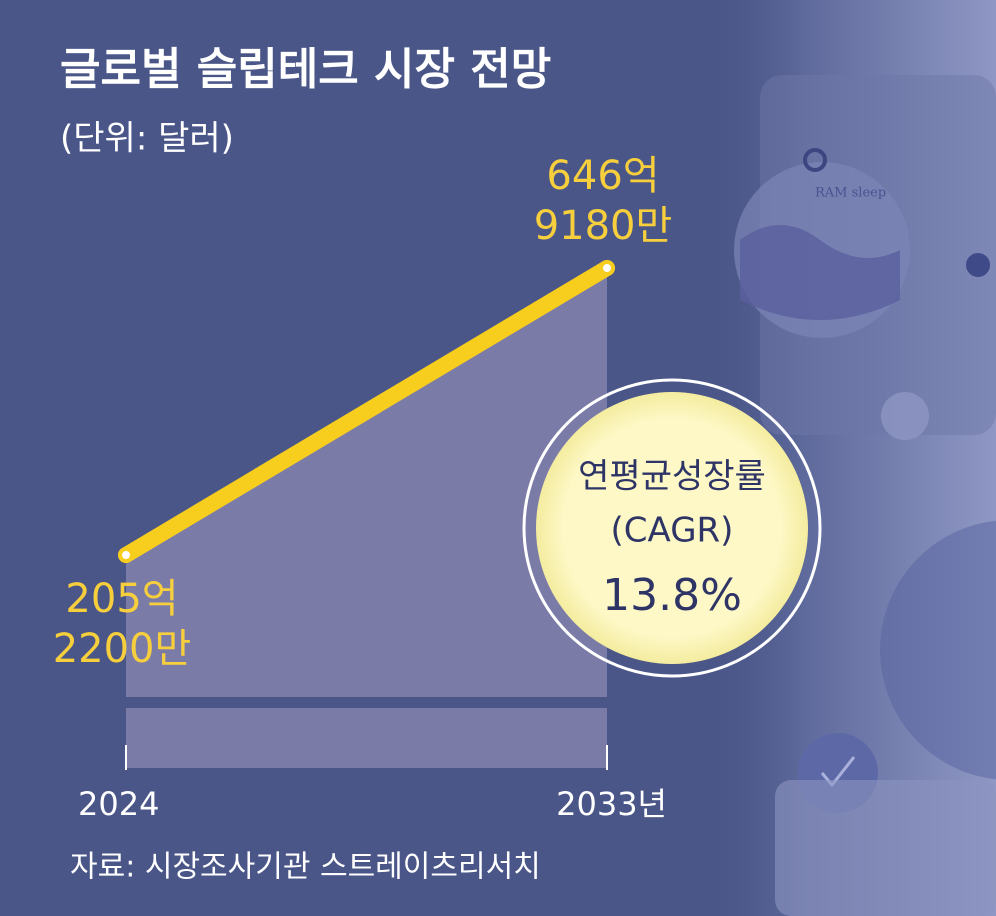 The image size is (996, 916). What do you see at coordinates (603, 226) in the screenshot?
I see `value-label: 9180만` at bounding box center [603, 226].